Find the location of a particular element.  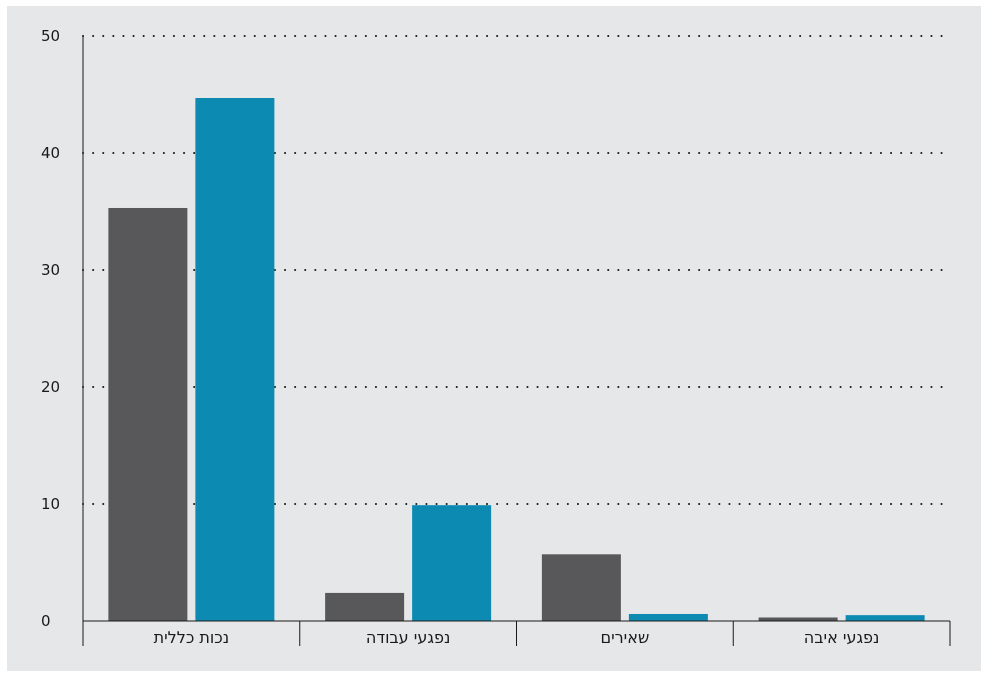

y-tick-label-2: 20 is located at coordinates (50, 387).